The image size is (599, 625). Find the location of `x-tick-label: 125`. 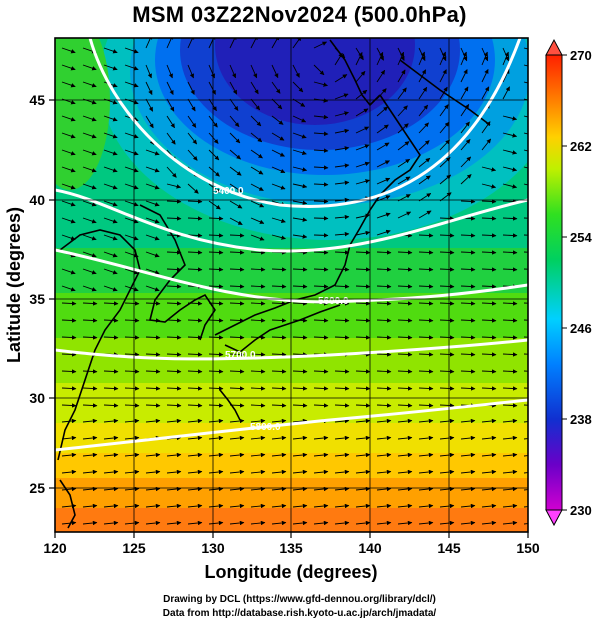

x-tick-label: 125 is located at coordinates (134, 548).